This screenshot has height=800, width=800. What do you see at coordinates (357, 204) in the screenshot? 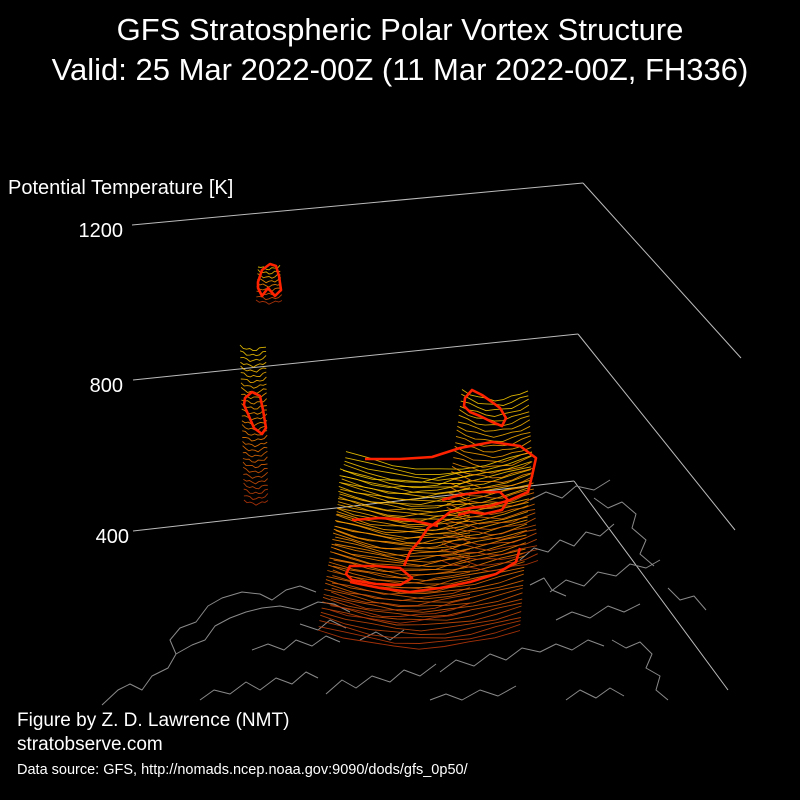
I see `z-axis-1200-line` at bounding box center [357, 204].